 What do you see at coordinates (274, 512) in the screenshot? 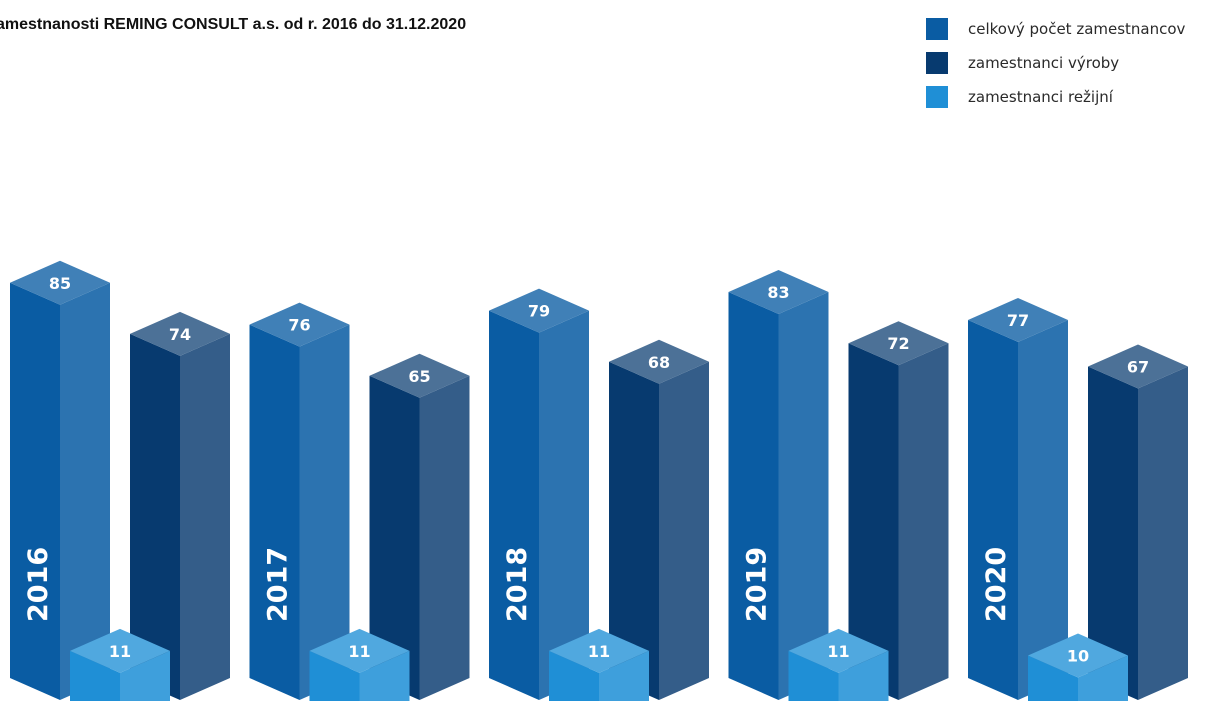
I see `bar-front-2017-total` at bounding box center [274, 512].